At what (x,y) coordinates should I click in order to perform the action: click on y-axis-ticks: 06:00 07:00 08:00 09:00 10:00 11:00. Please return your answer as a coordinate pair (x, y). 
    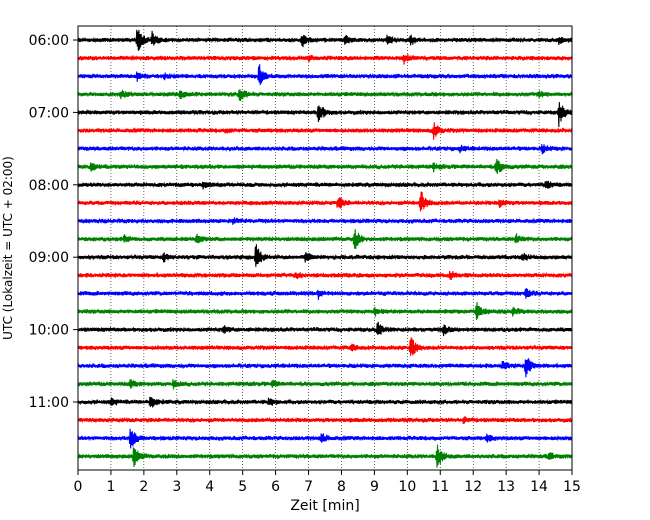
    Looking at the image, I should click on (53, 222).